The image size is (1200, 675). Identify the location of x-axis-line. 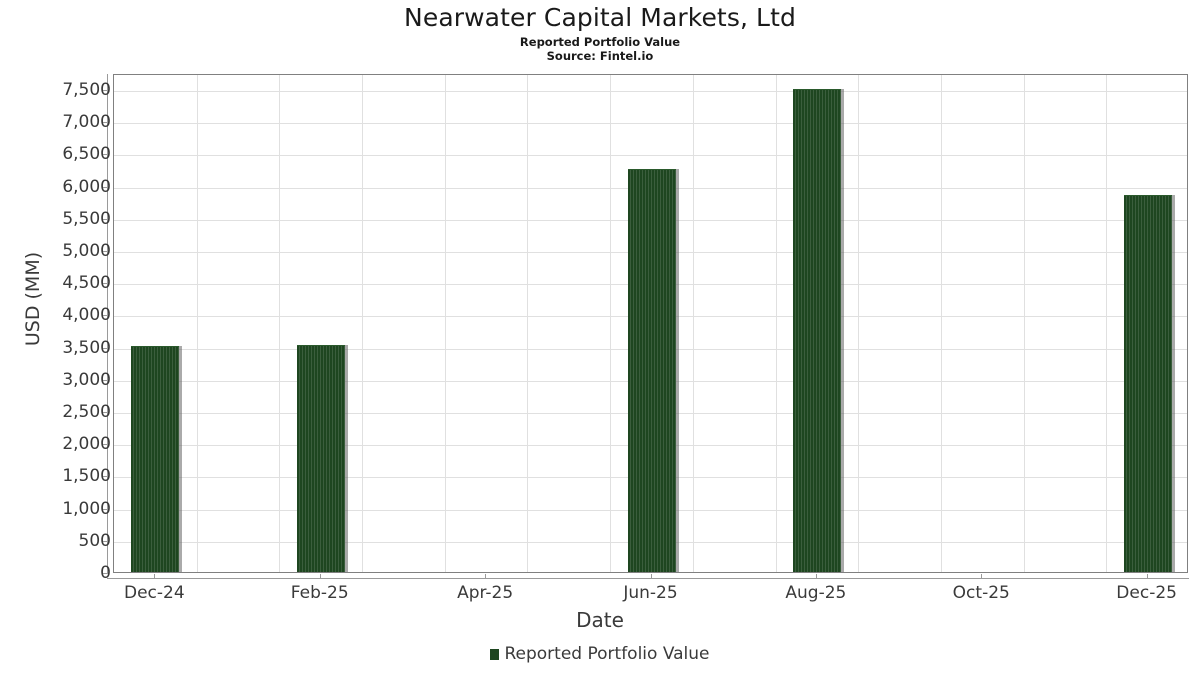
(648, 578).